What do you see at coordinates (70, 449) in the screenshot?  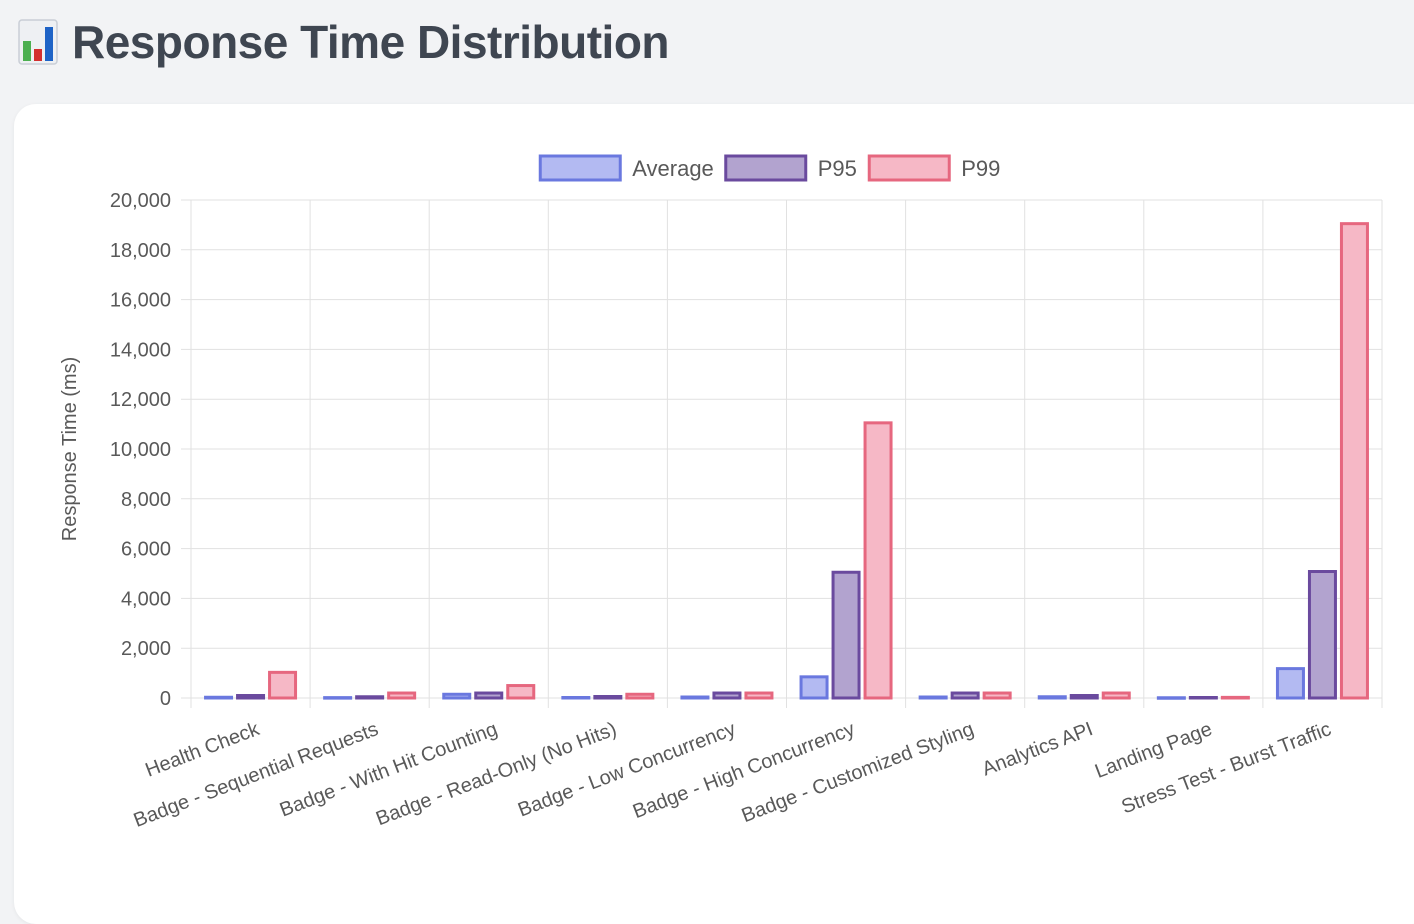 I see `y-axis-title: Response Time (ms)` at bounding box center [70, 449].